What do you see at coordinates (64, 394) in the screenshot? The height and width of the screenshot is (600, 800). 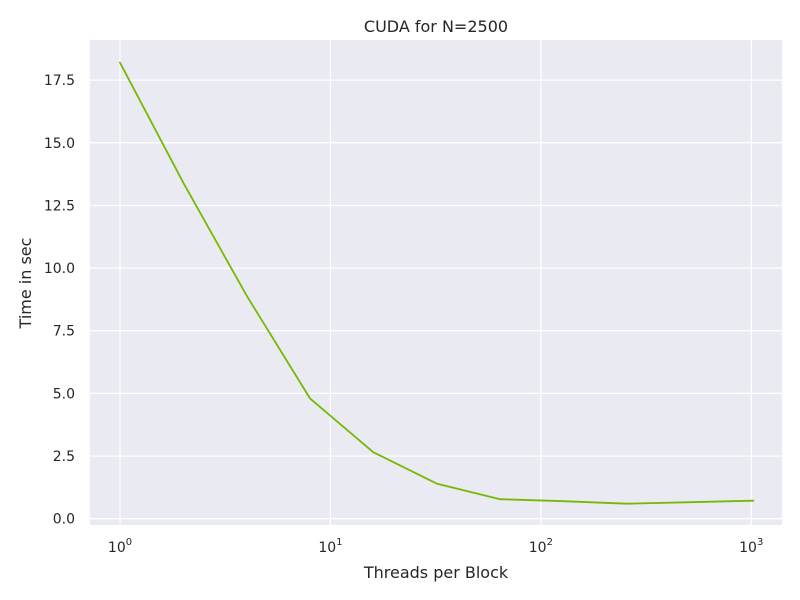 I see `y-tick-label: 5.0` at bounding box center [64, 394].